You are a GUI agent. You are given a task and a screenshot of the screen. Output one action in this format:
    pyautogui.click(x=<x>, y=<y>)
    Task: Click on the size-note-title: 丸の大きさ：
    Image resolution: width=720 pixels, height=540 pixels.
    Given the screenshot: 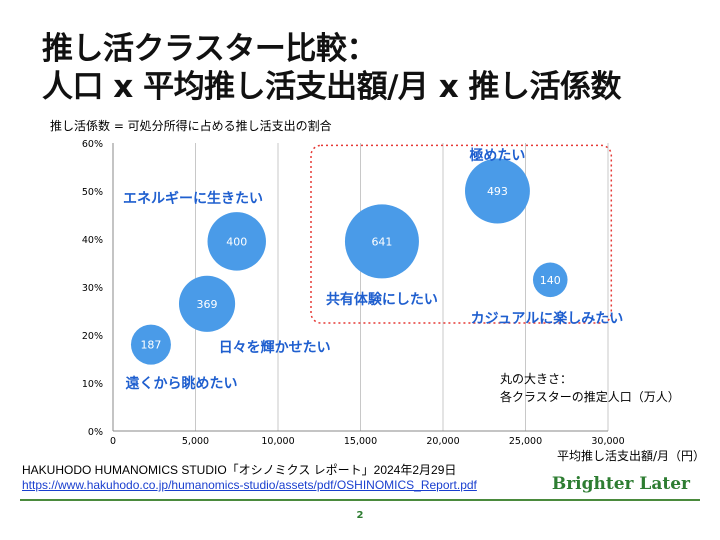 What is the action you would take?
    pyautogui.click(x=536, y=379)
    